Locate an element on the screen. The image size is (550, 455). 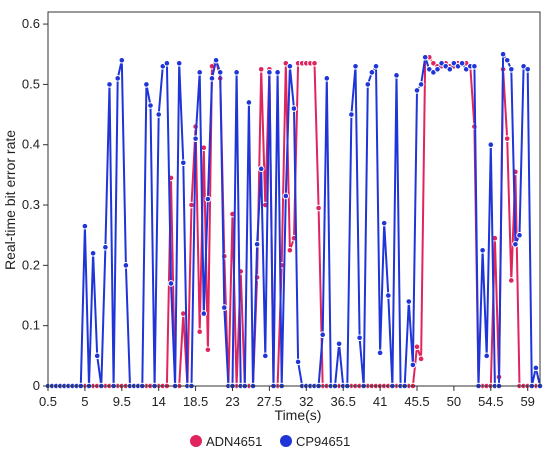
x-tick-label: 50 is located at coordinates (454, 401).